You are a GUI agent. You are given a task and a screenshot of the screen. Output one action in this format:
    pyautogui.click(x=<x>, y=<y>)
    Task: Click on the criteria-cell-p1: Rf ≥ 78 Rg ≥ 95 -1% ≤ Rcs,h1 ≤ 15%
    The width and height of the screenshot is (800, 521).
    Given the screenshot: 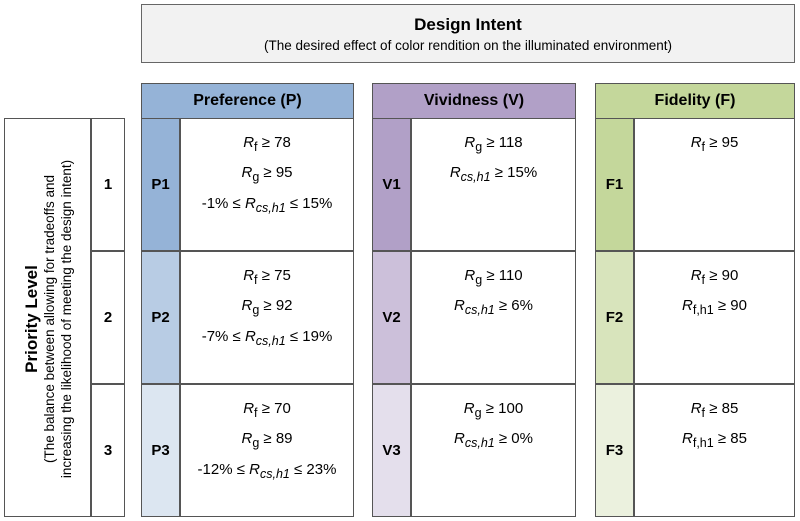 What is the action you would take?
    pyautogui.click(x=267, y=184)
    